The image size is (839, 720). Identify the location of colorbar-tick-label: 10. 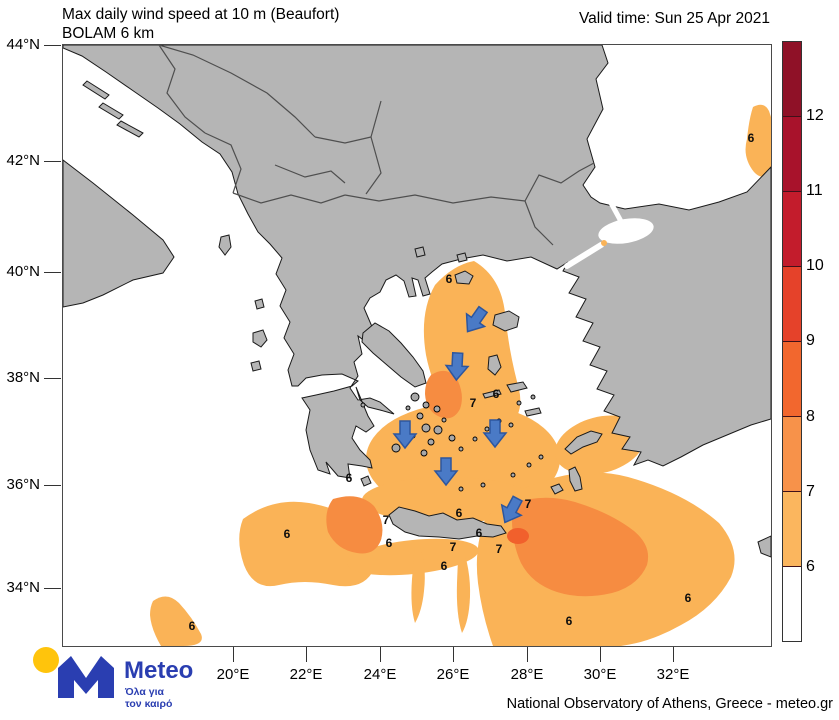
(815, 265).